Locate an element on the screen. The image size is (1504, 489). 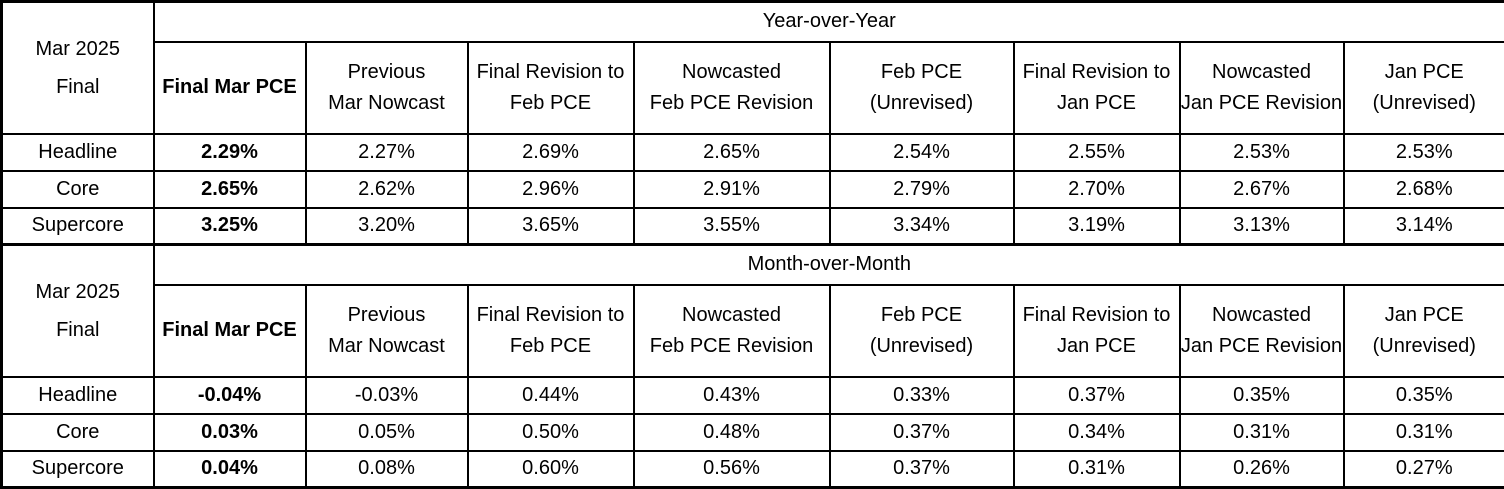
value-cell: 3.19% is located at coordinates (1097, 226).